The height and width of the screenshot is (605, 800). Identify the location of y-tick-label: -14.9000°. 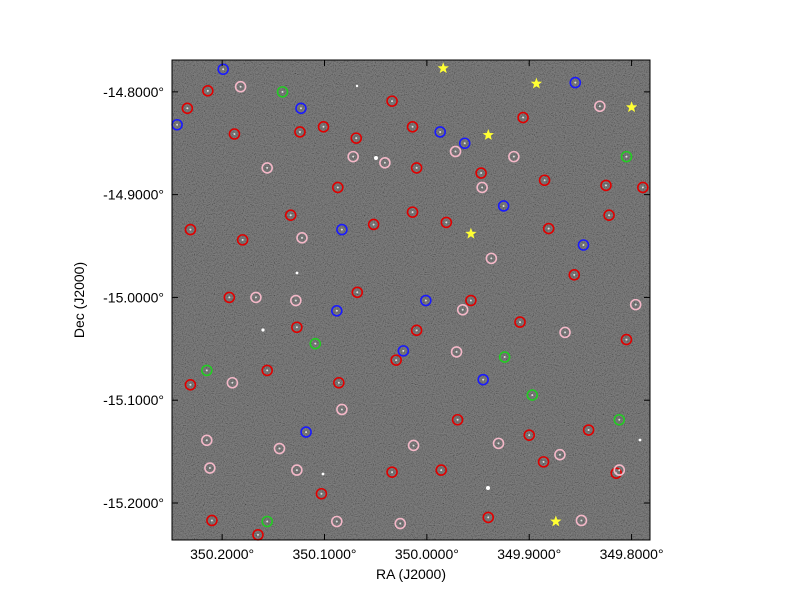
(133, 195).